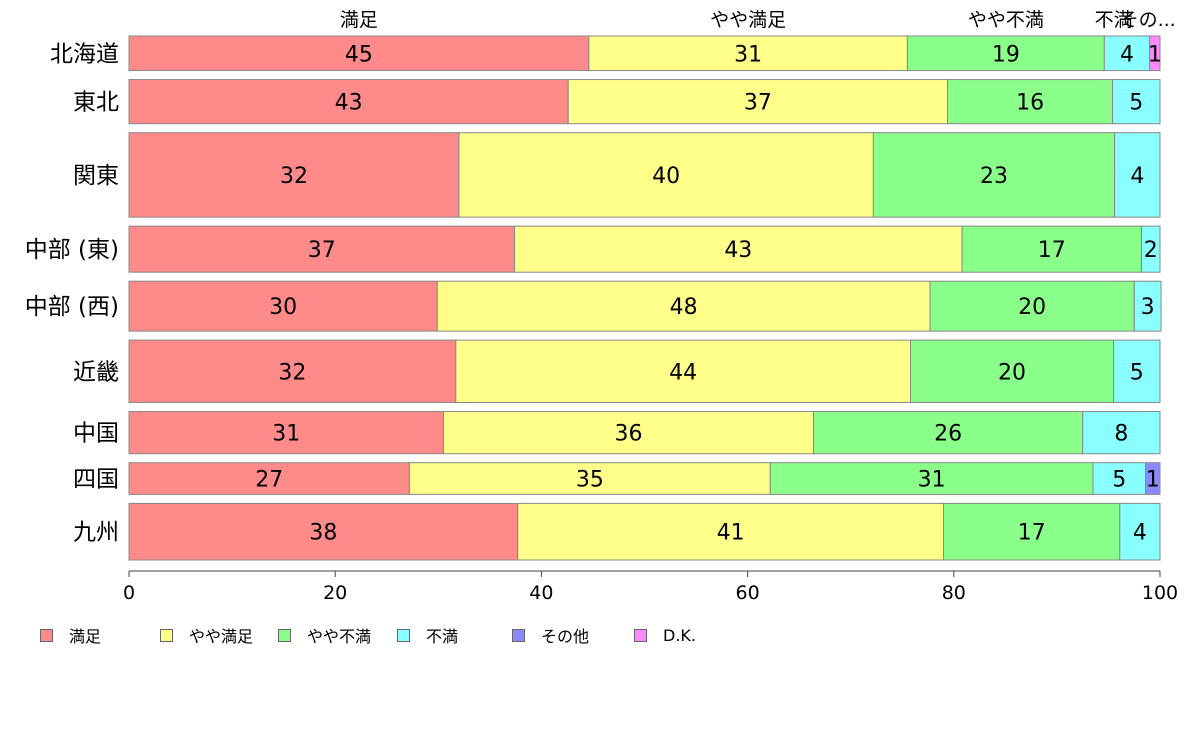  I want to click on data-label: 41, so click(731, 533).